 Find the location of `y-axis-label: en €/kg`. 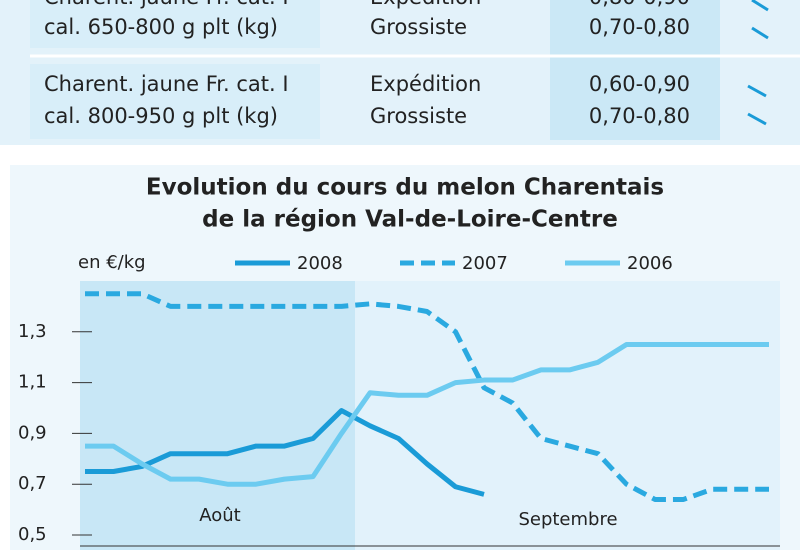

y-axis-label: en €/kg is located at coordinates (112, 262).